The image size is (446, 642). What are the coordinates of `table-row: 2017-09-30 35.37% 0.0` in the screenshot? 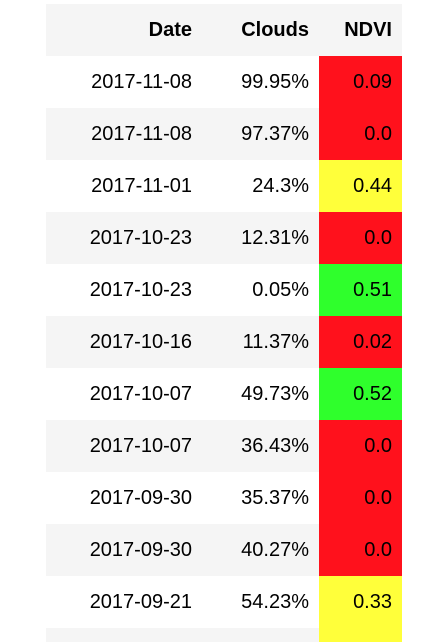 It's located at (224, 498).